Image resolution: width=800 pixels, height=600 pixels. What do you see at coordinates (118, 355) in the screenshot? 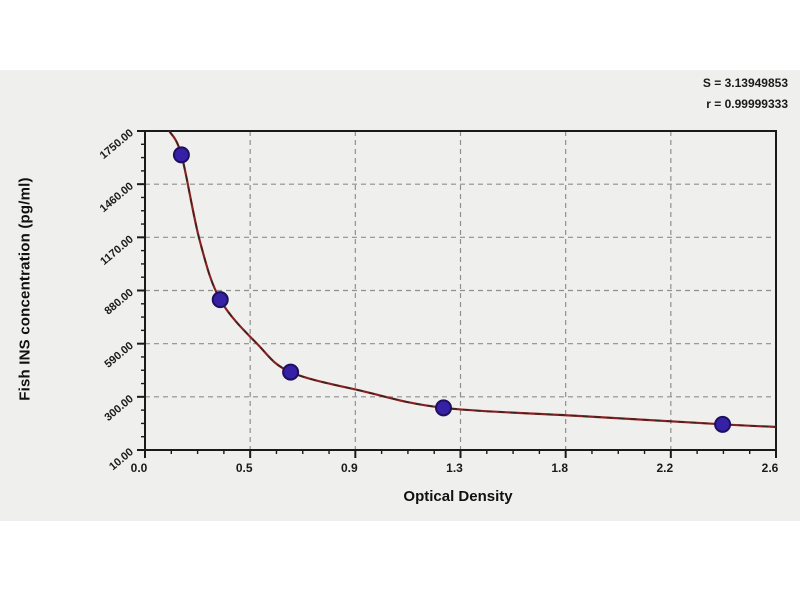
I see `y-tick-label: 590.00` at bounding box center [118, 355].